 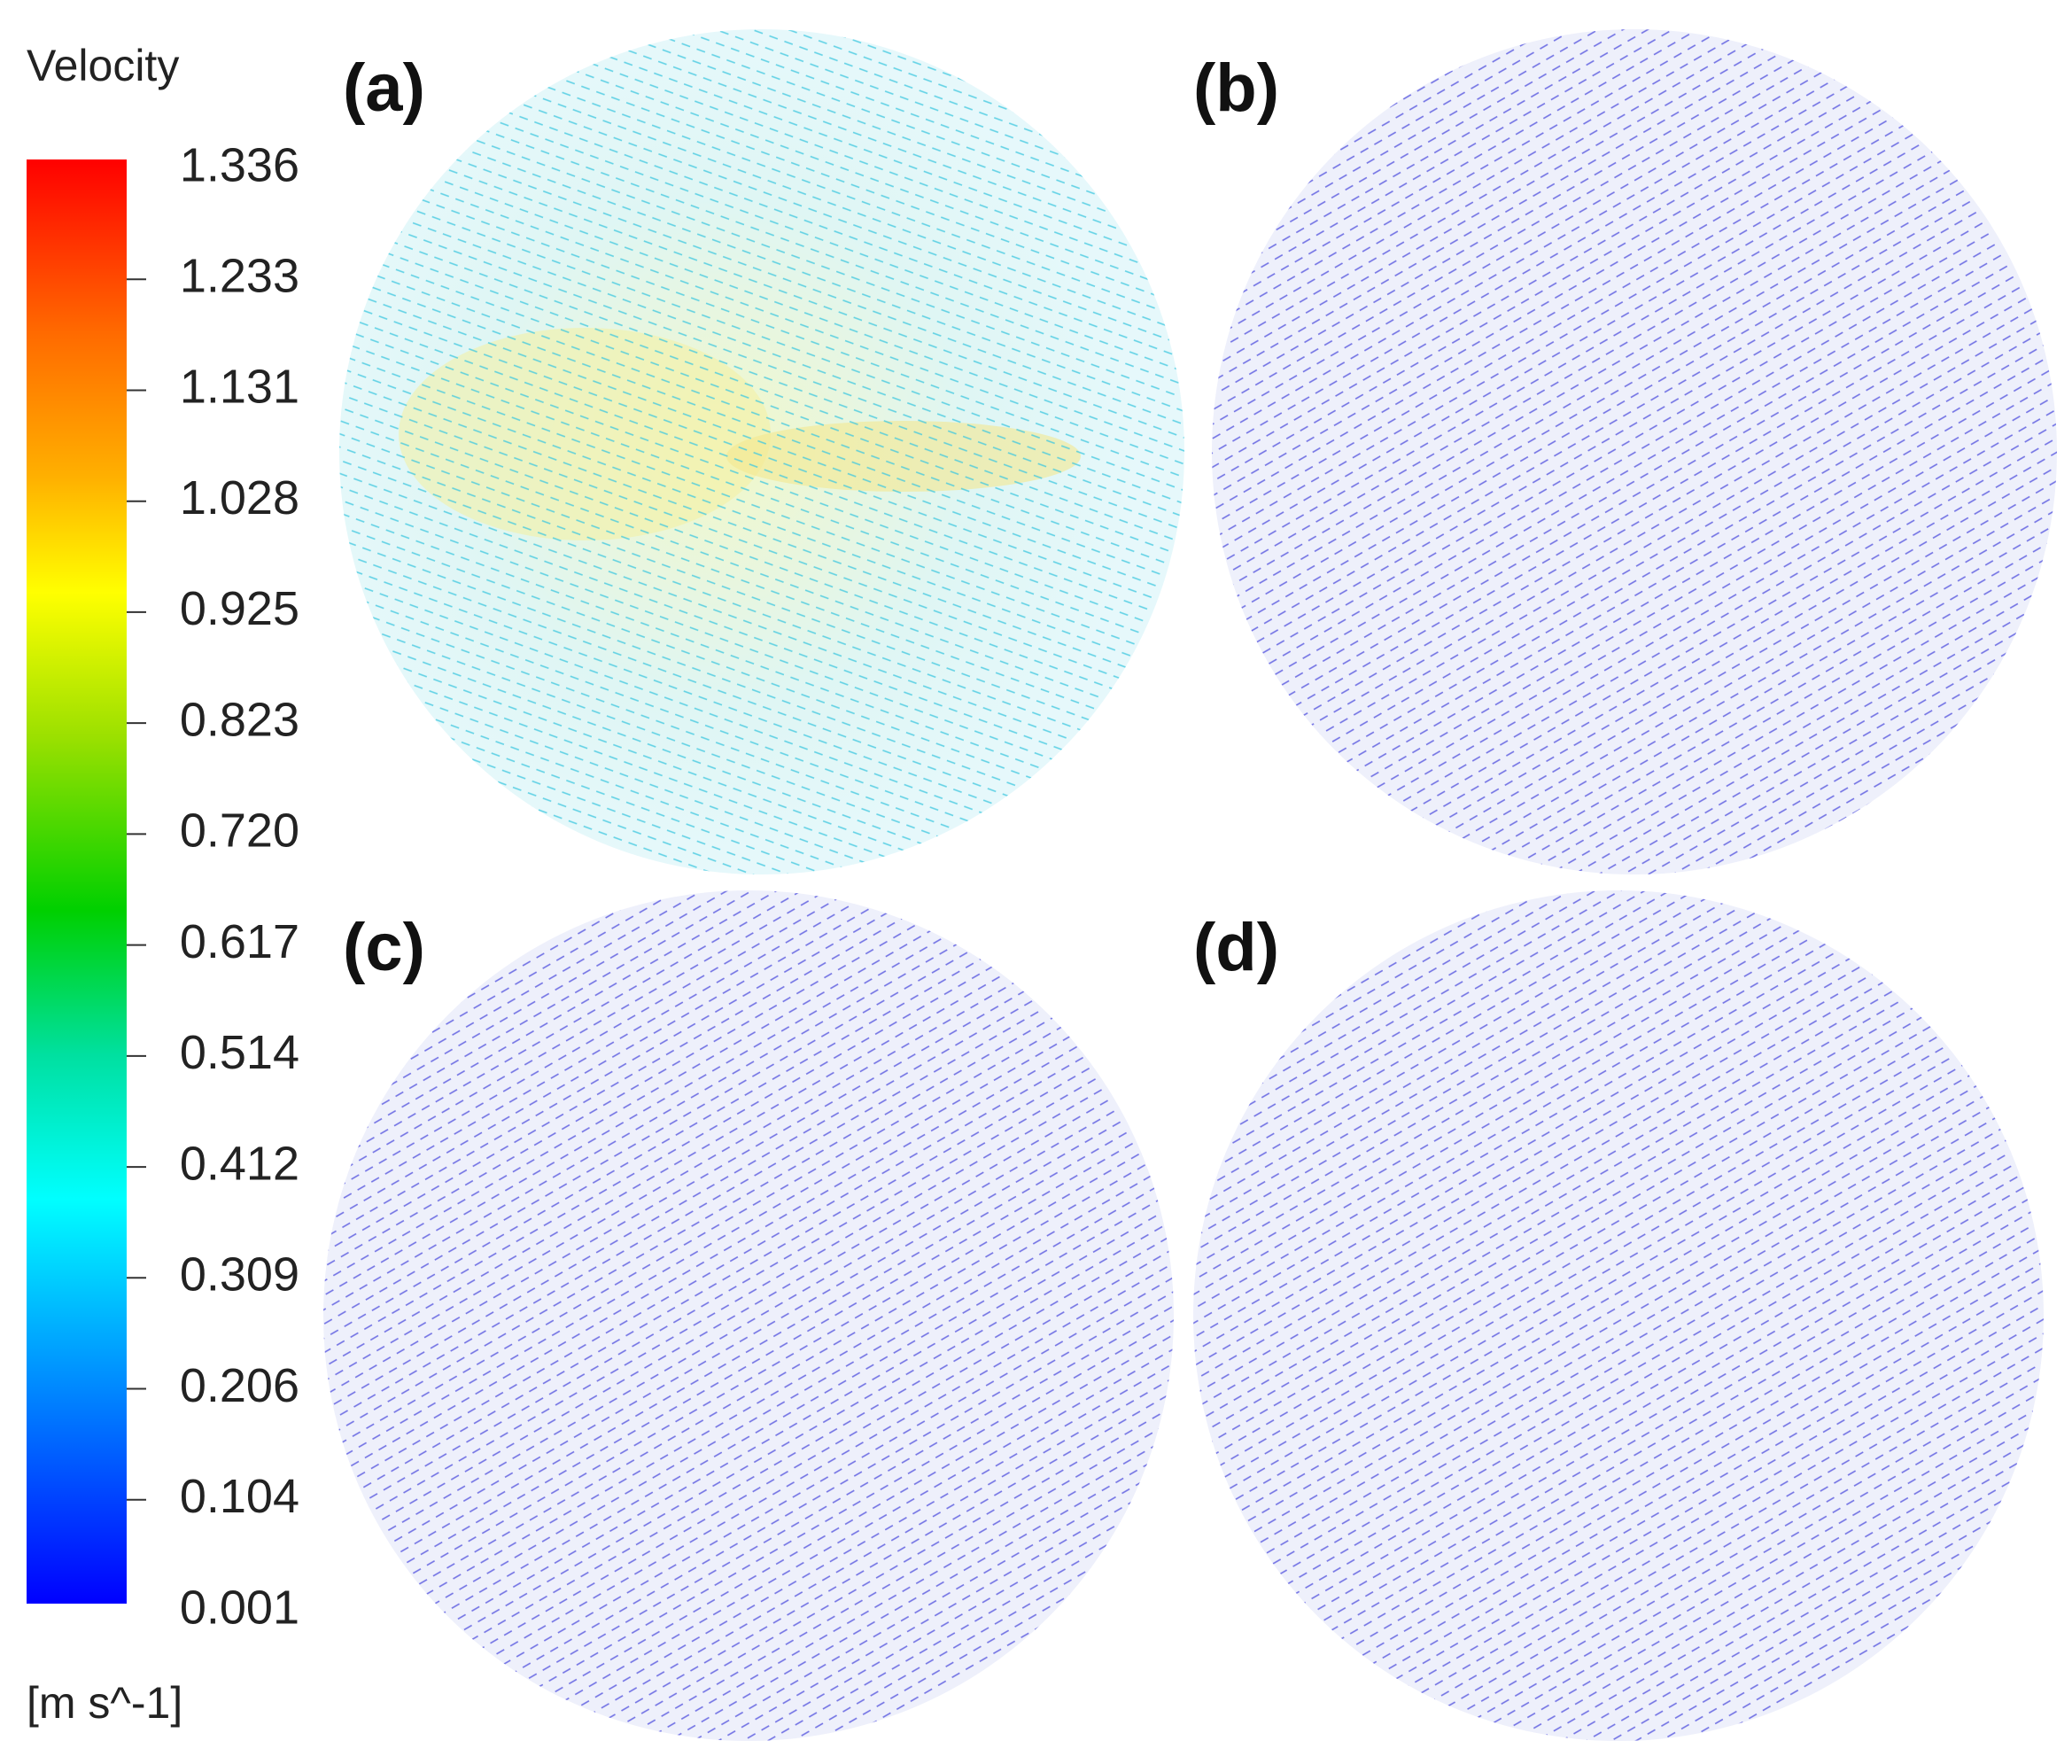 I want to click on tick-label: 0.412, so click(x=239, y=1163).